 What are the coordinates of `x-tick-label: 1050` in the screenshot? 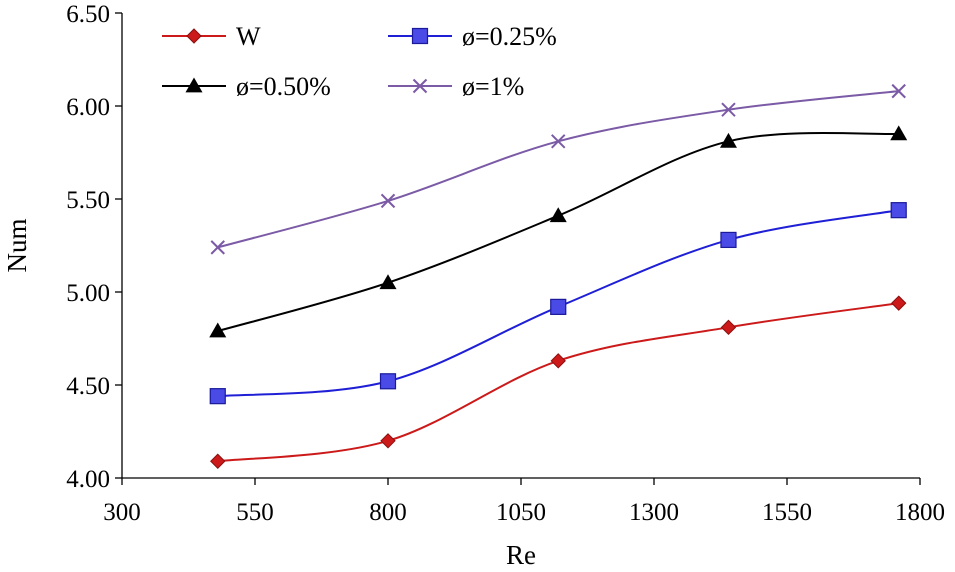 It's located at (521, 512).